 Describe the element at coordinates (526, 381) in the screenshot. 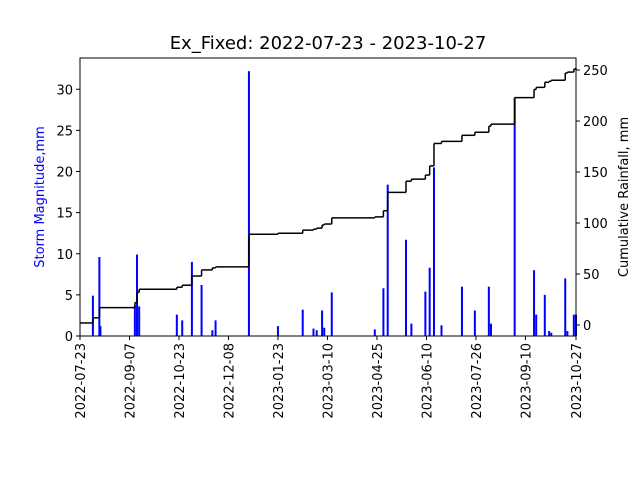

I see `x-tick-label: 2023-09-10` at that location.